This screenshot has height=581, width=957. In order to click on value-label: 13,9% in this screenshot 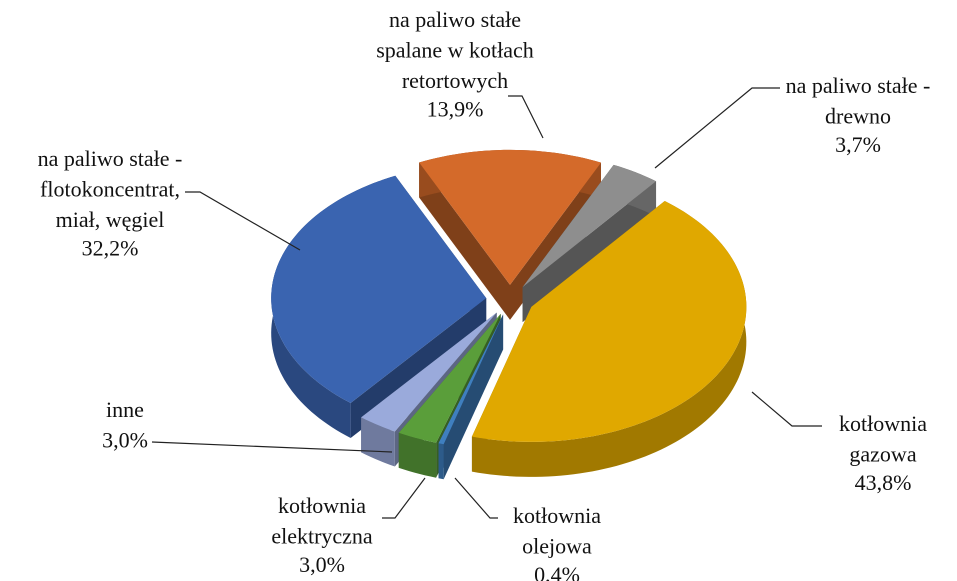, I will do `click(455, 109)`.